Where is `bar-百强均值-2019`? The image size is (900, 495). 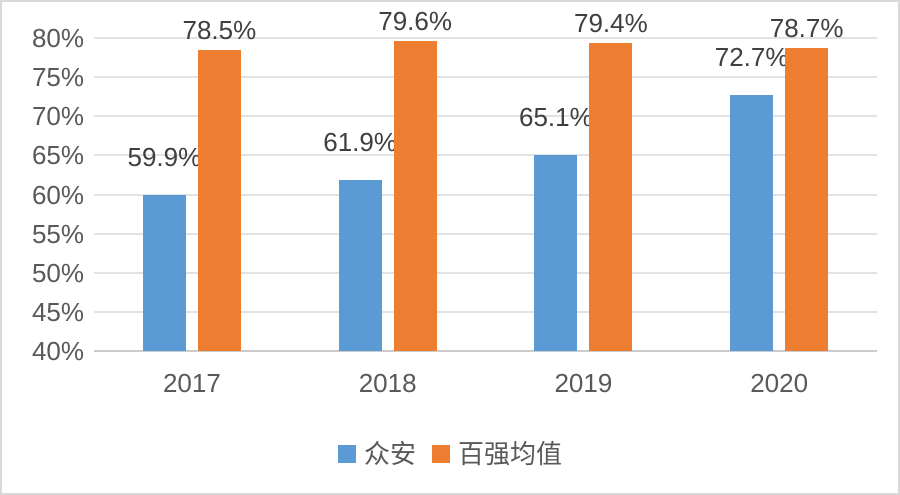 bar-百强均值-2019 is located at coordinates (611, 196).